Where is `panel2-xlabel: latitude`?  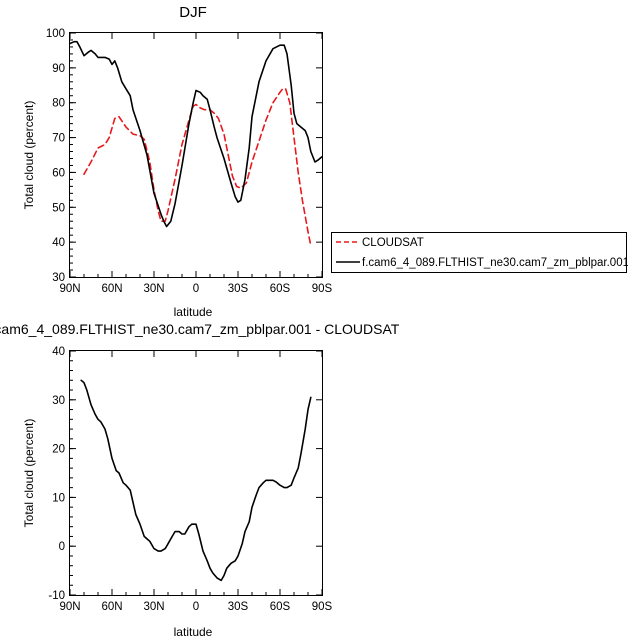 panel2-xlabel: latitude is located at coordinates (193, 632).